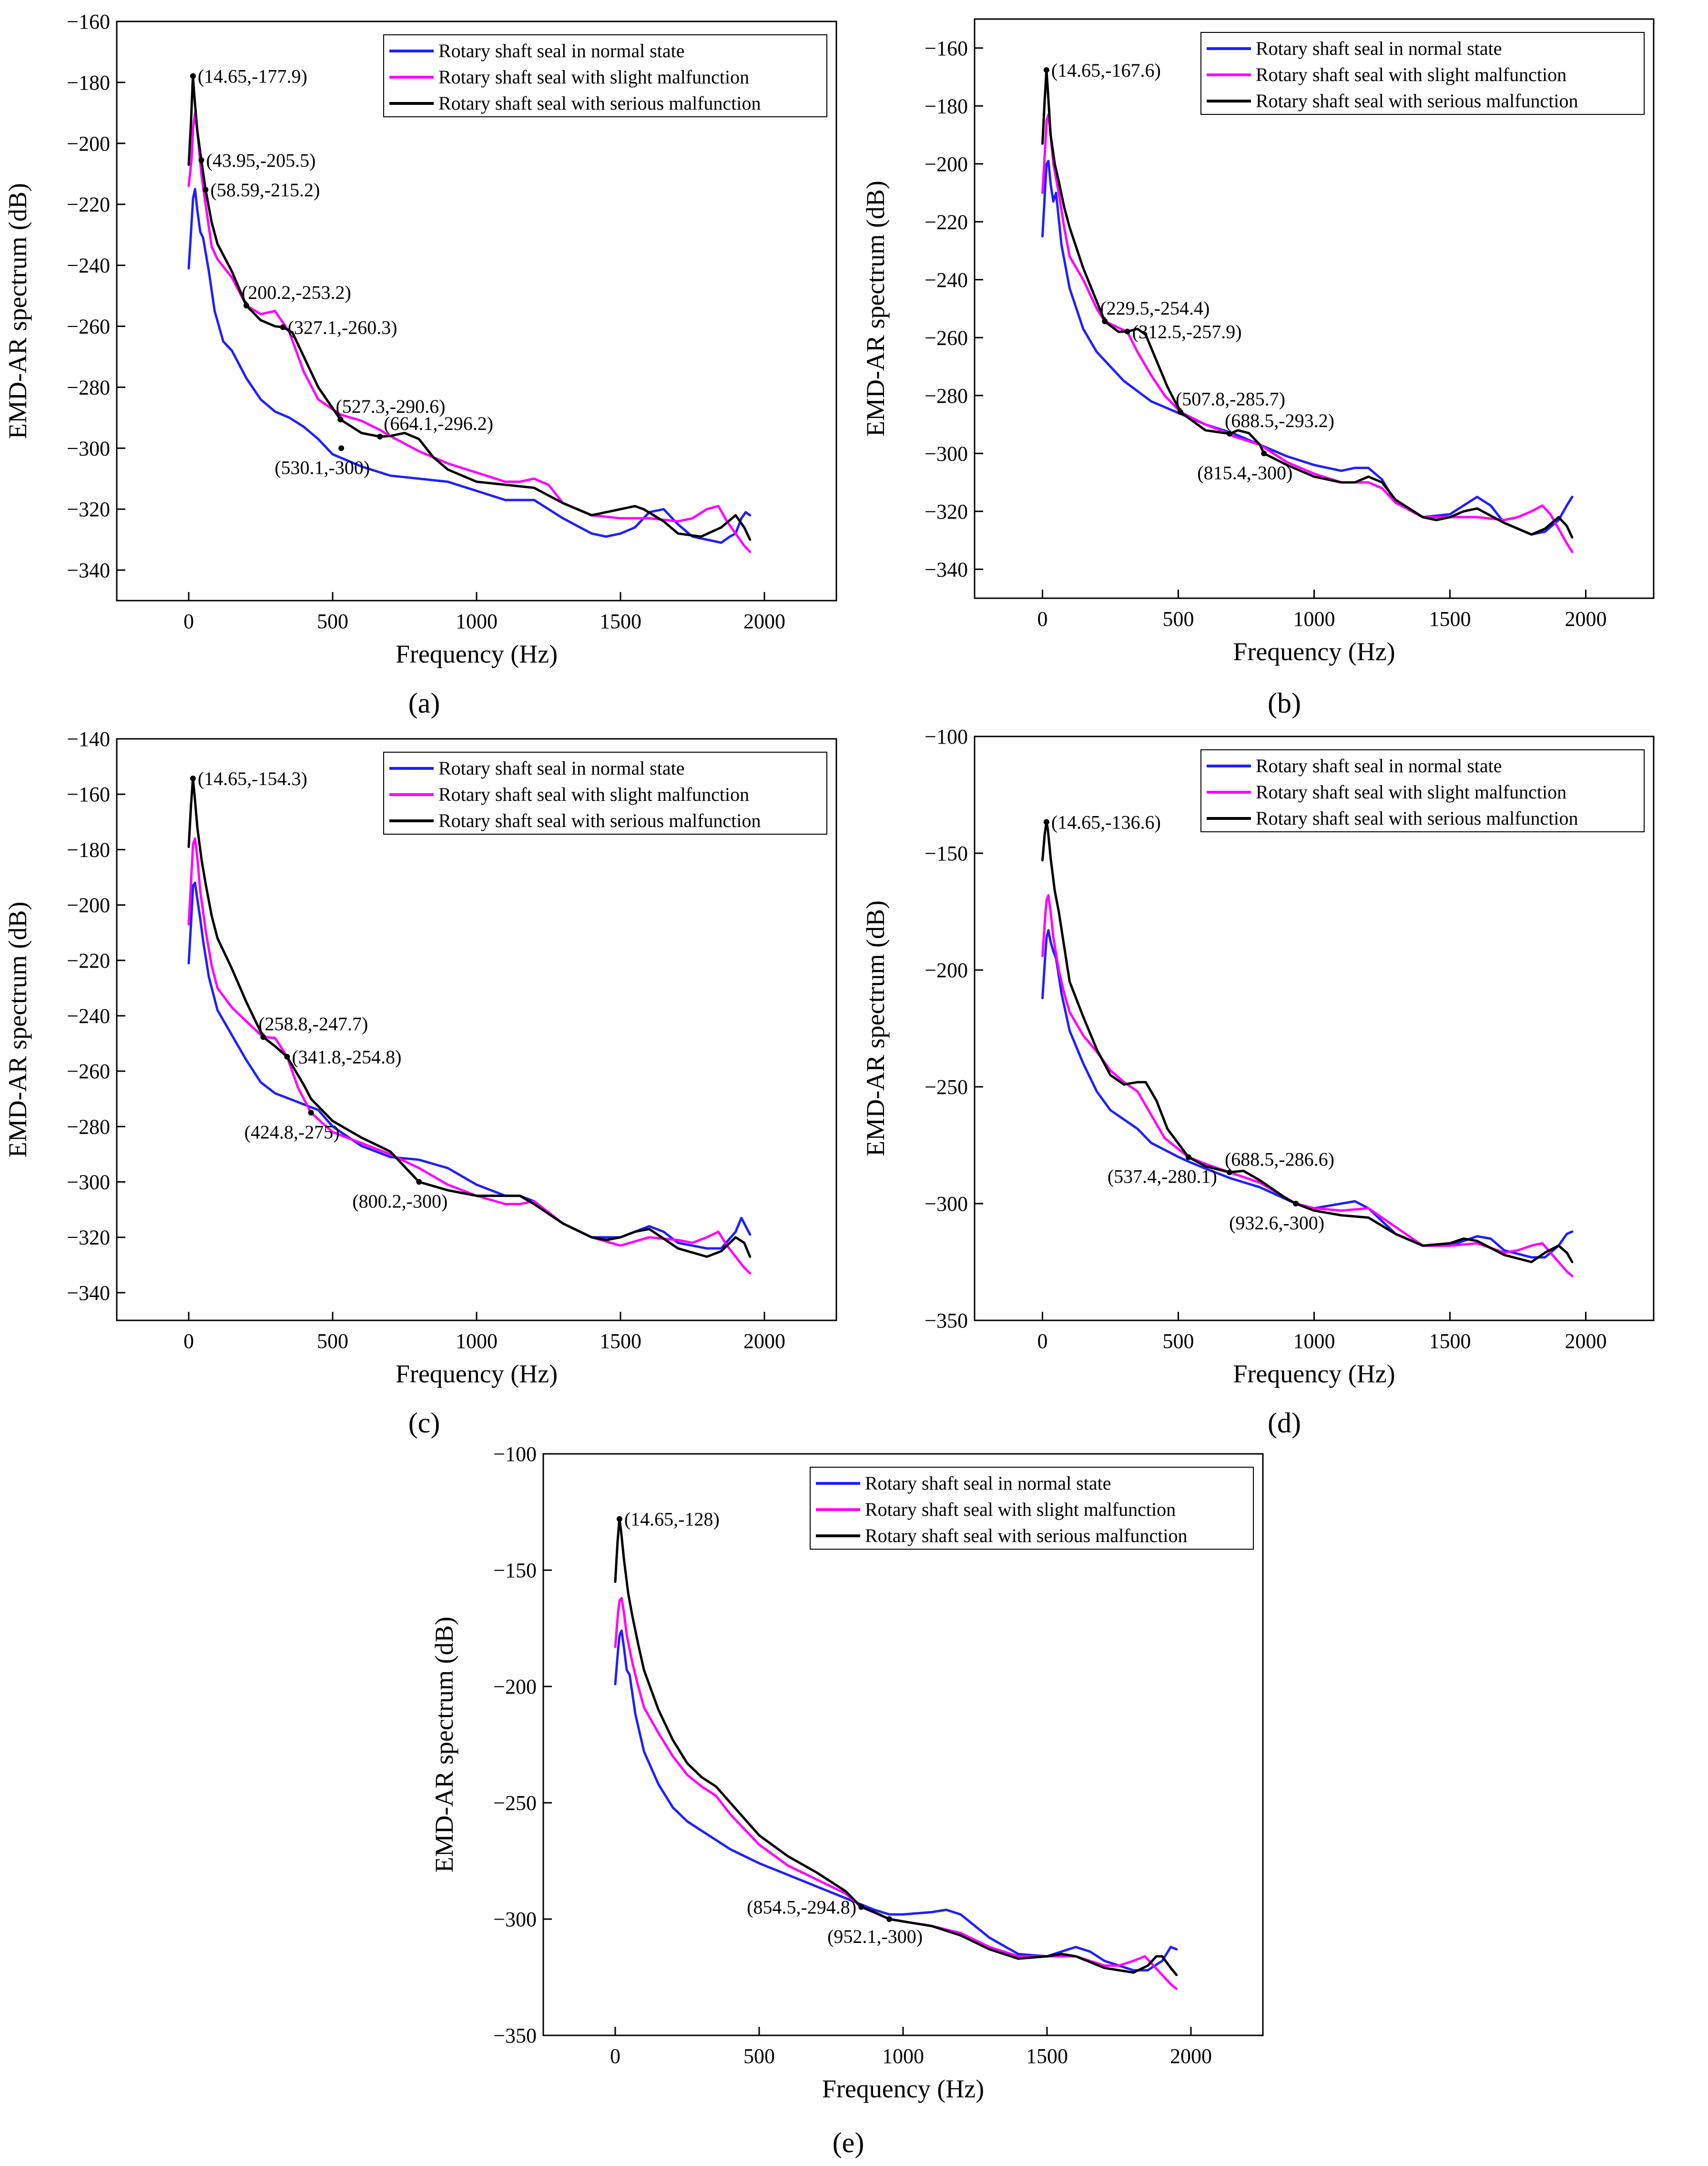  What do you see at coordinates (1178, 619) in the screenshot?
I see `x-tick-label: 500` at bounding box center [1178, 619].